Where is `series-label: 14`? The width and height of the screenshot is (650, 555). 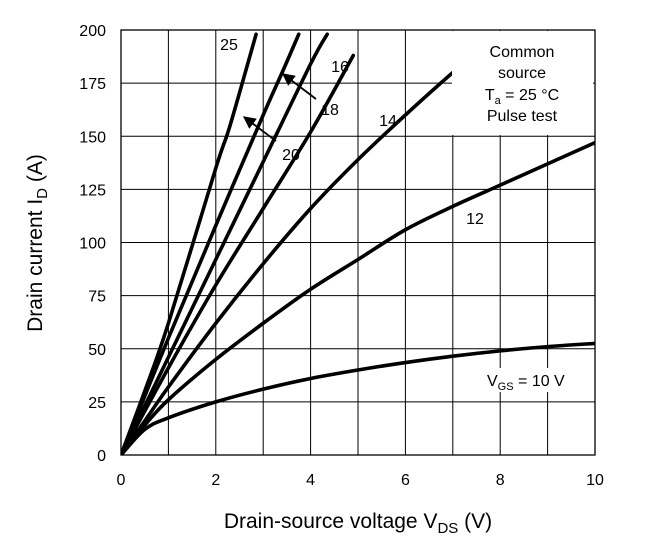
series-label: 14 is located at coordinates (388, 121).